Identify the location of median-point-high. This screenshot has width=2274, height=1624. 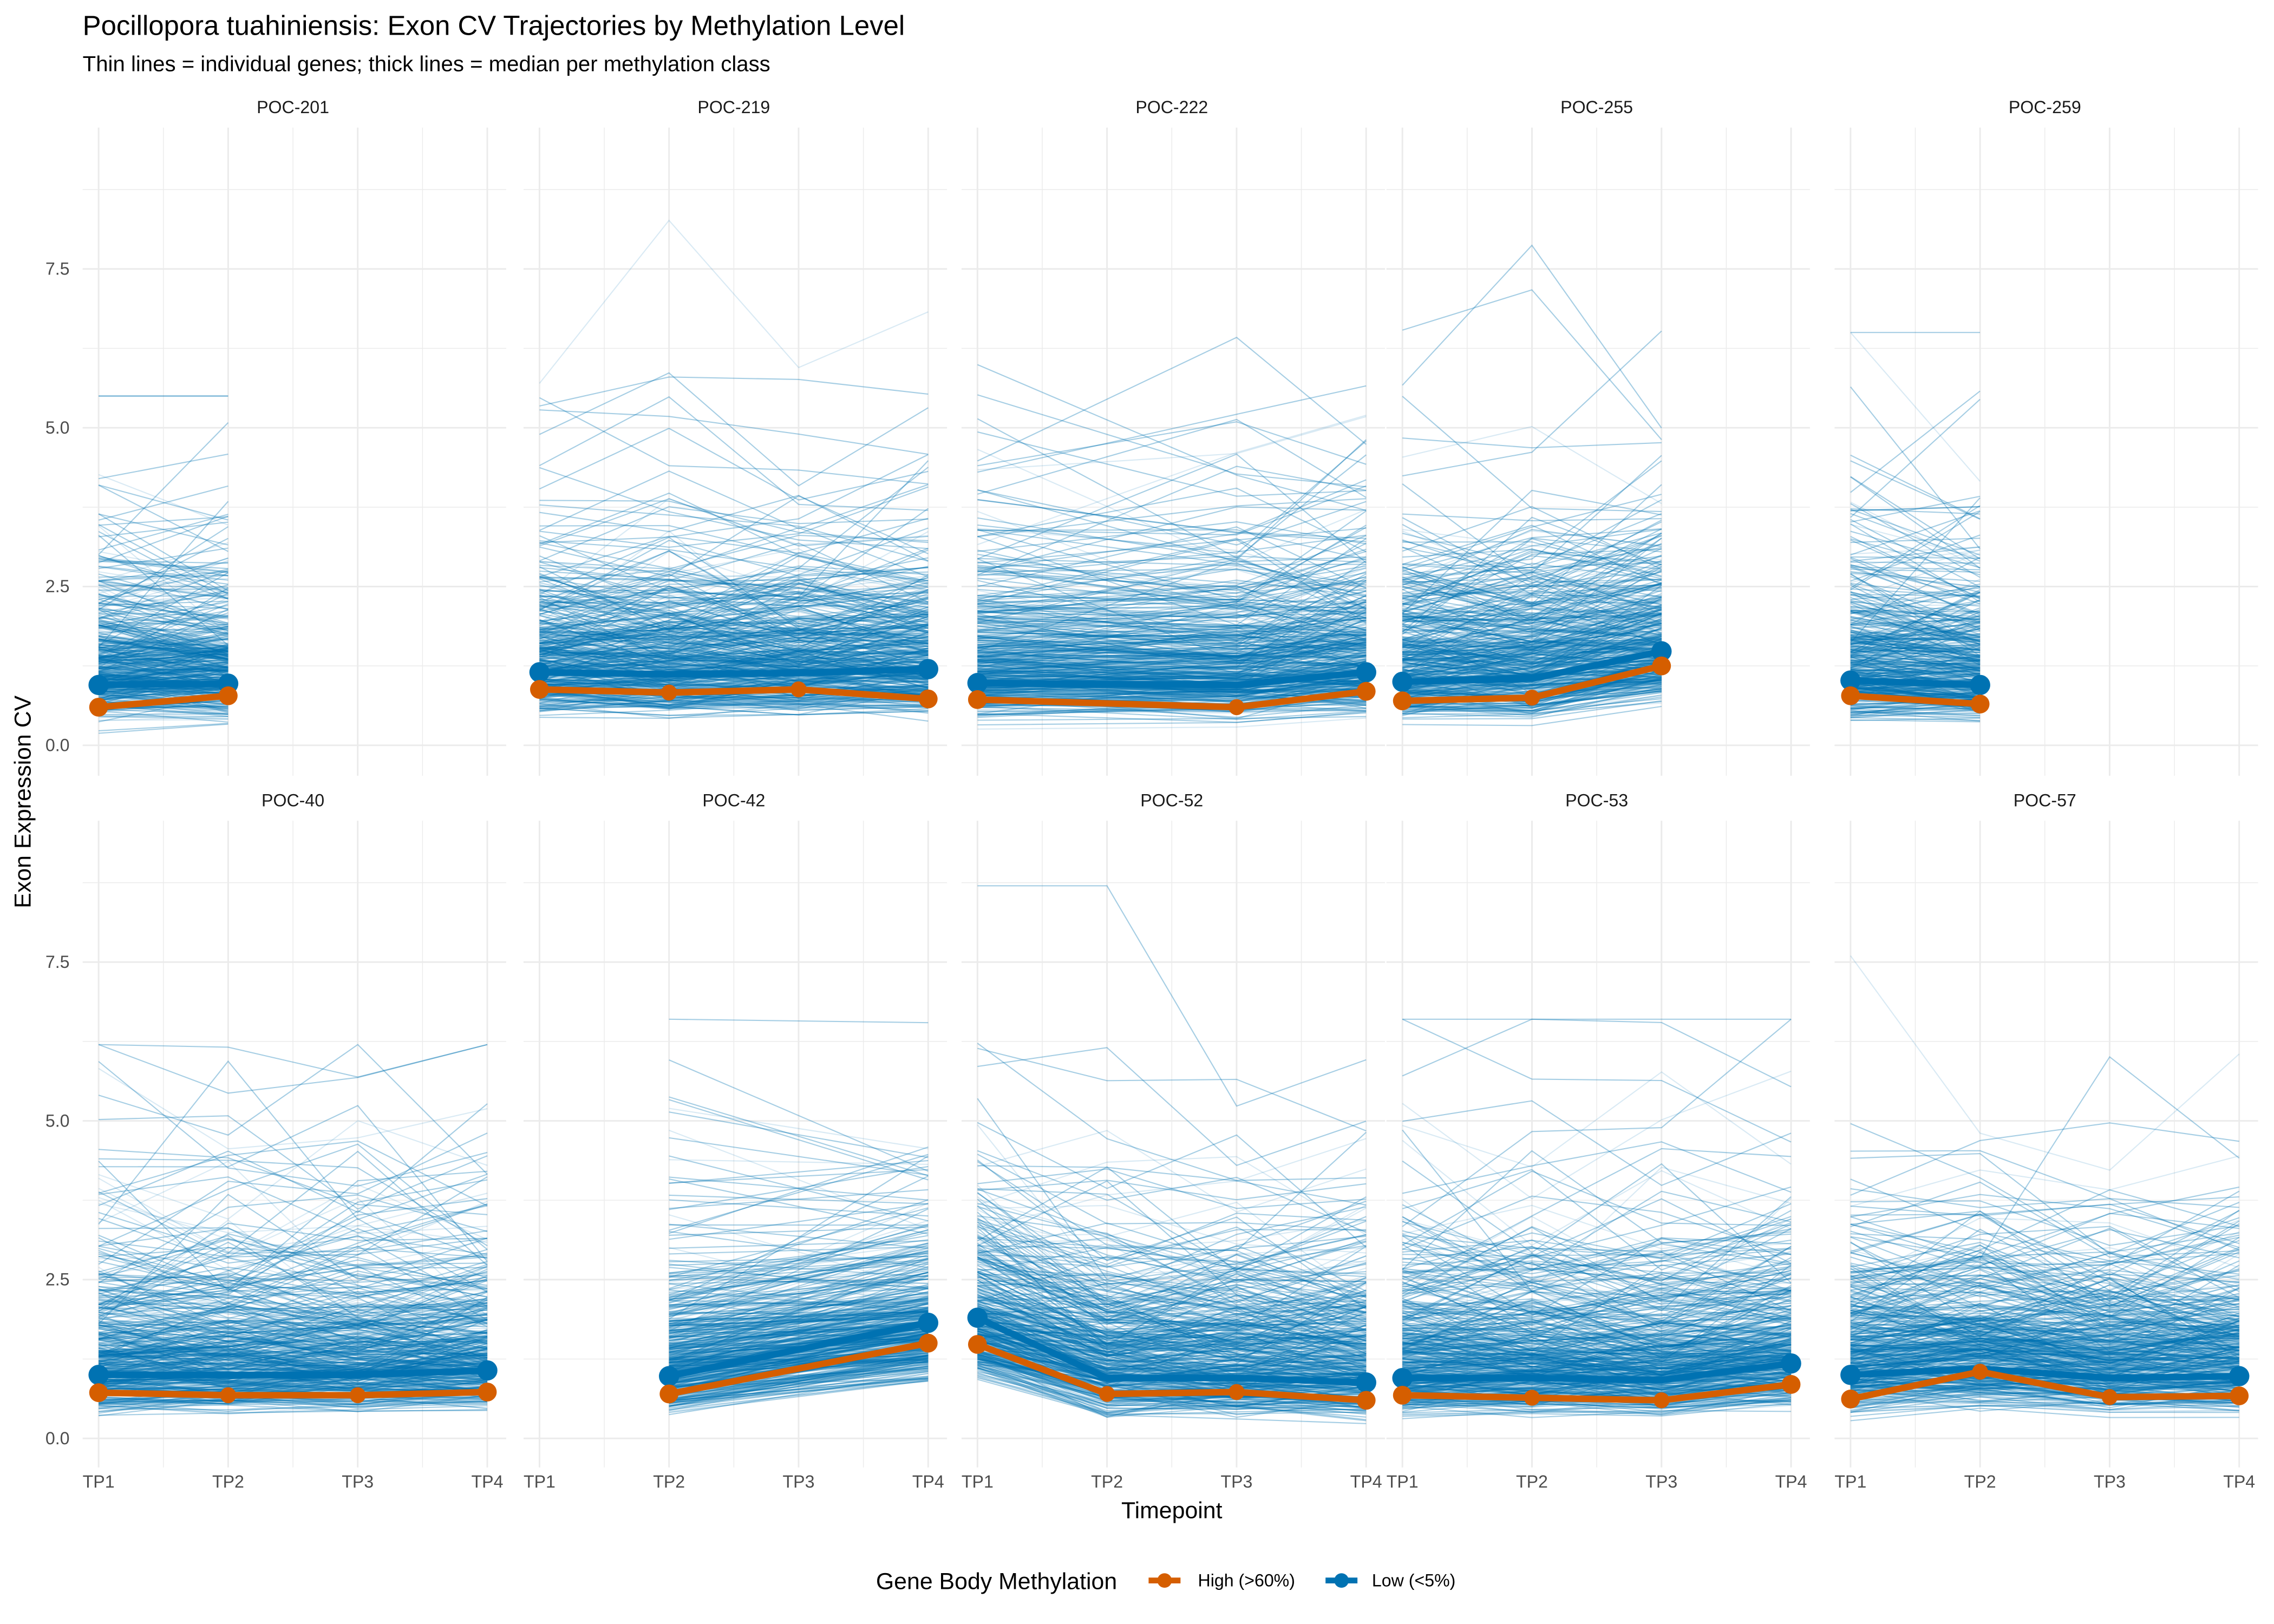
(928, 699).